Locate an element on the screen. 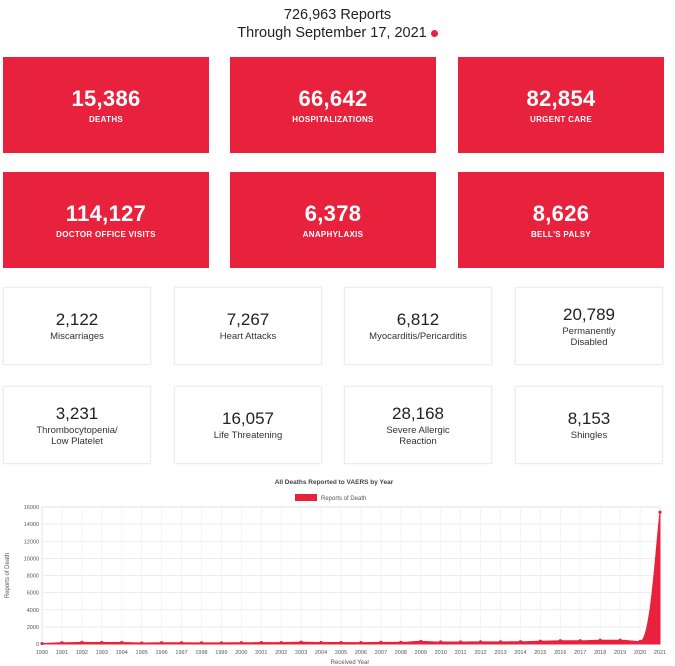  x-tick-label: 1998 is located at coordinates (201, 653).